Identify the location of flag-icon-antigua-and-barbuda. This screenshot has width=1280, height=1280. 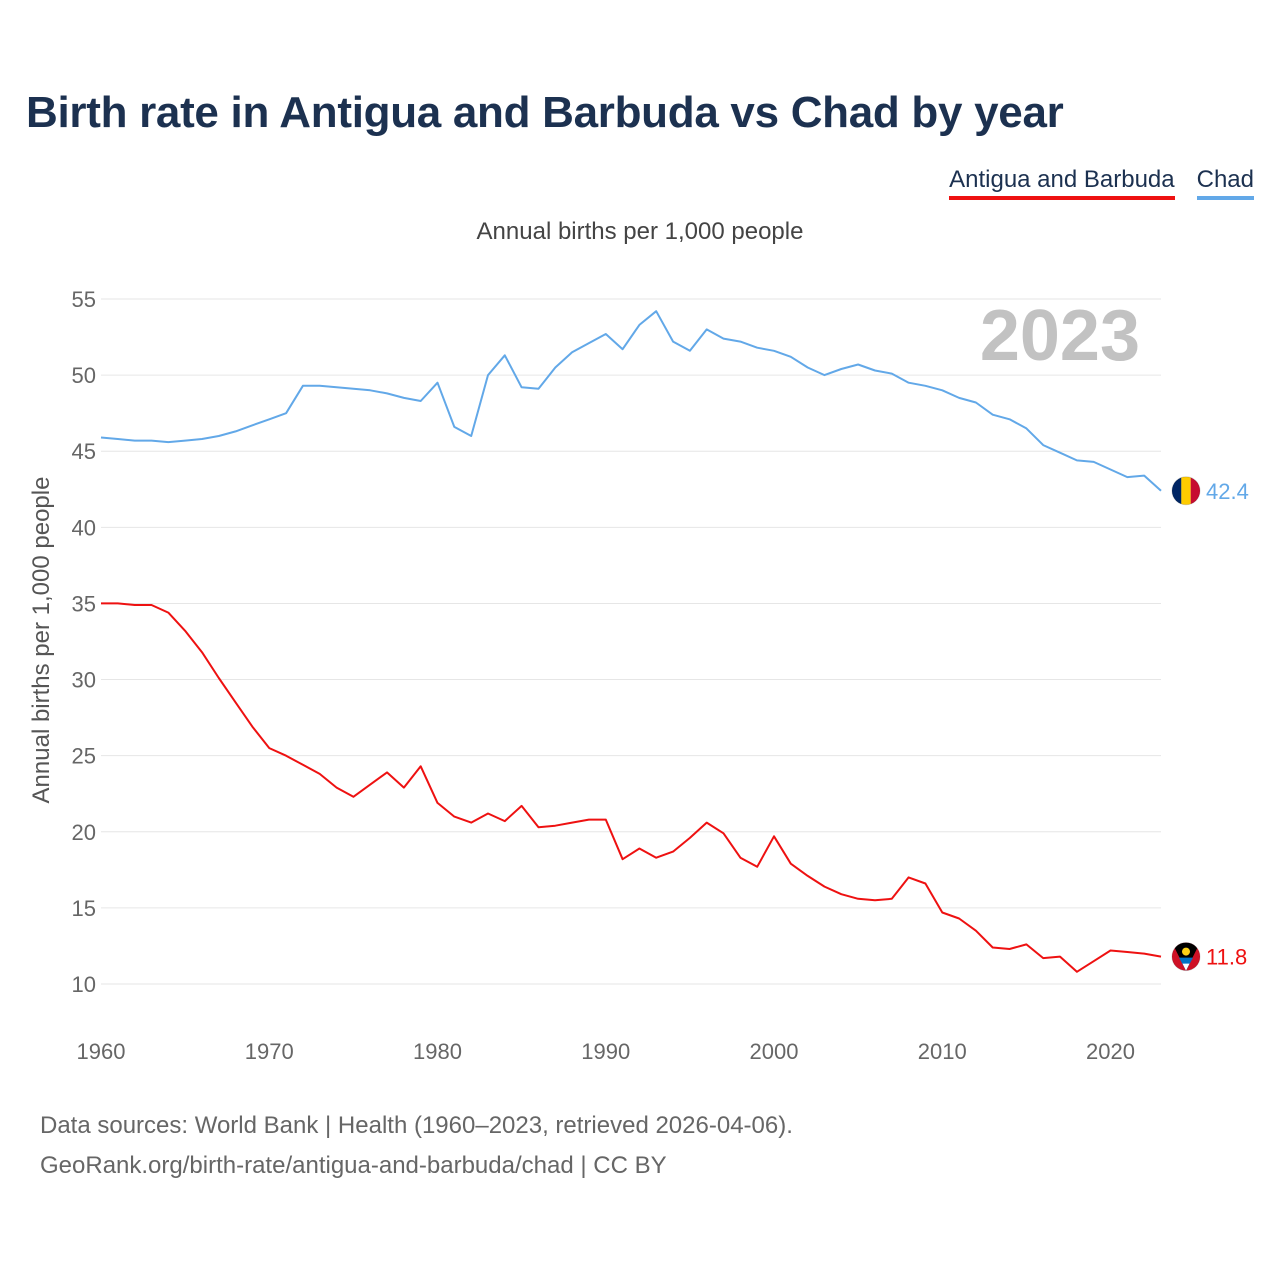
(1186, 957).